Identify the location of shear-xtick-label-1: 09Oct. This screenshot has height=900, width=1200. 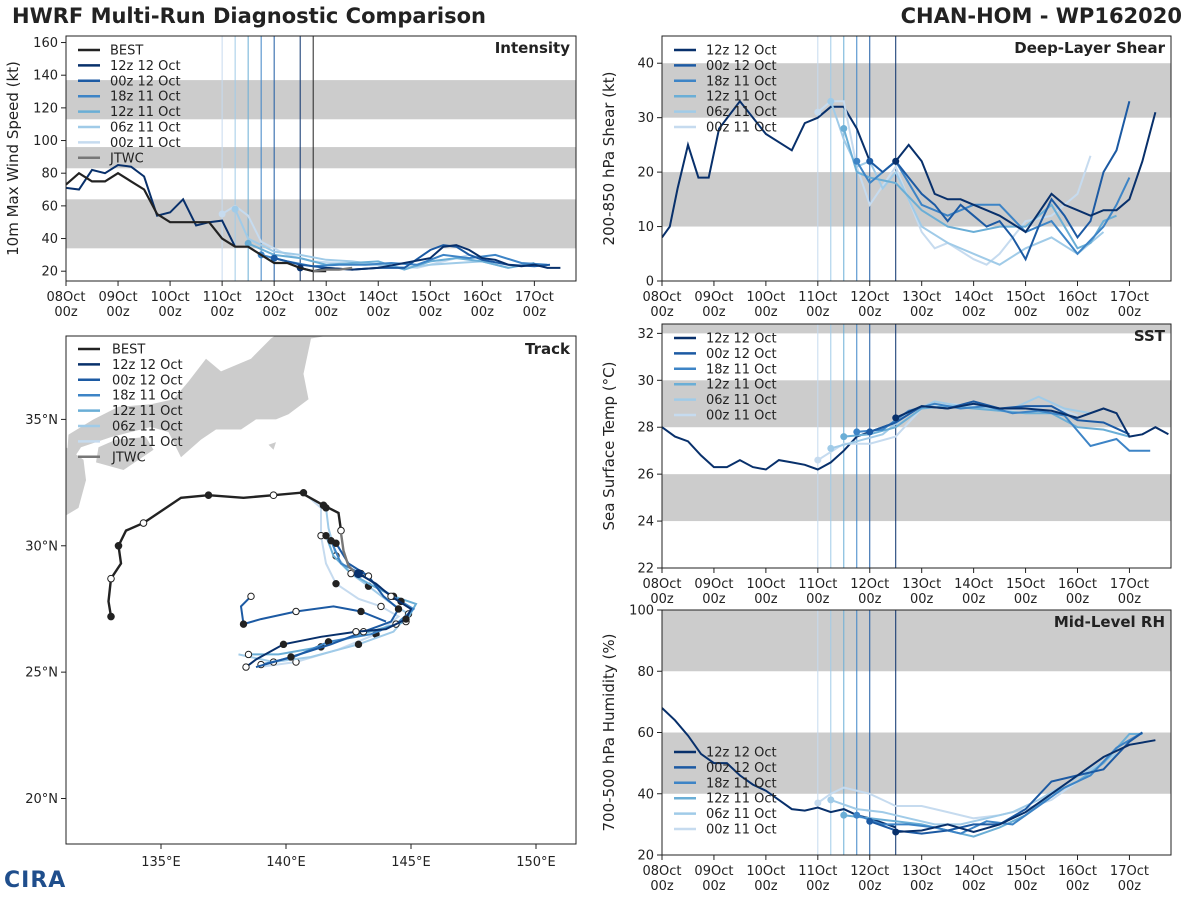
(713, 297).